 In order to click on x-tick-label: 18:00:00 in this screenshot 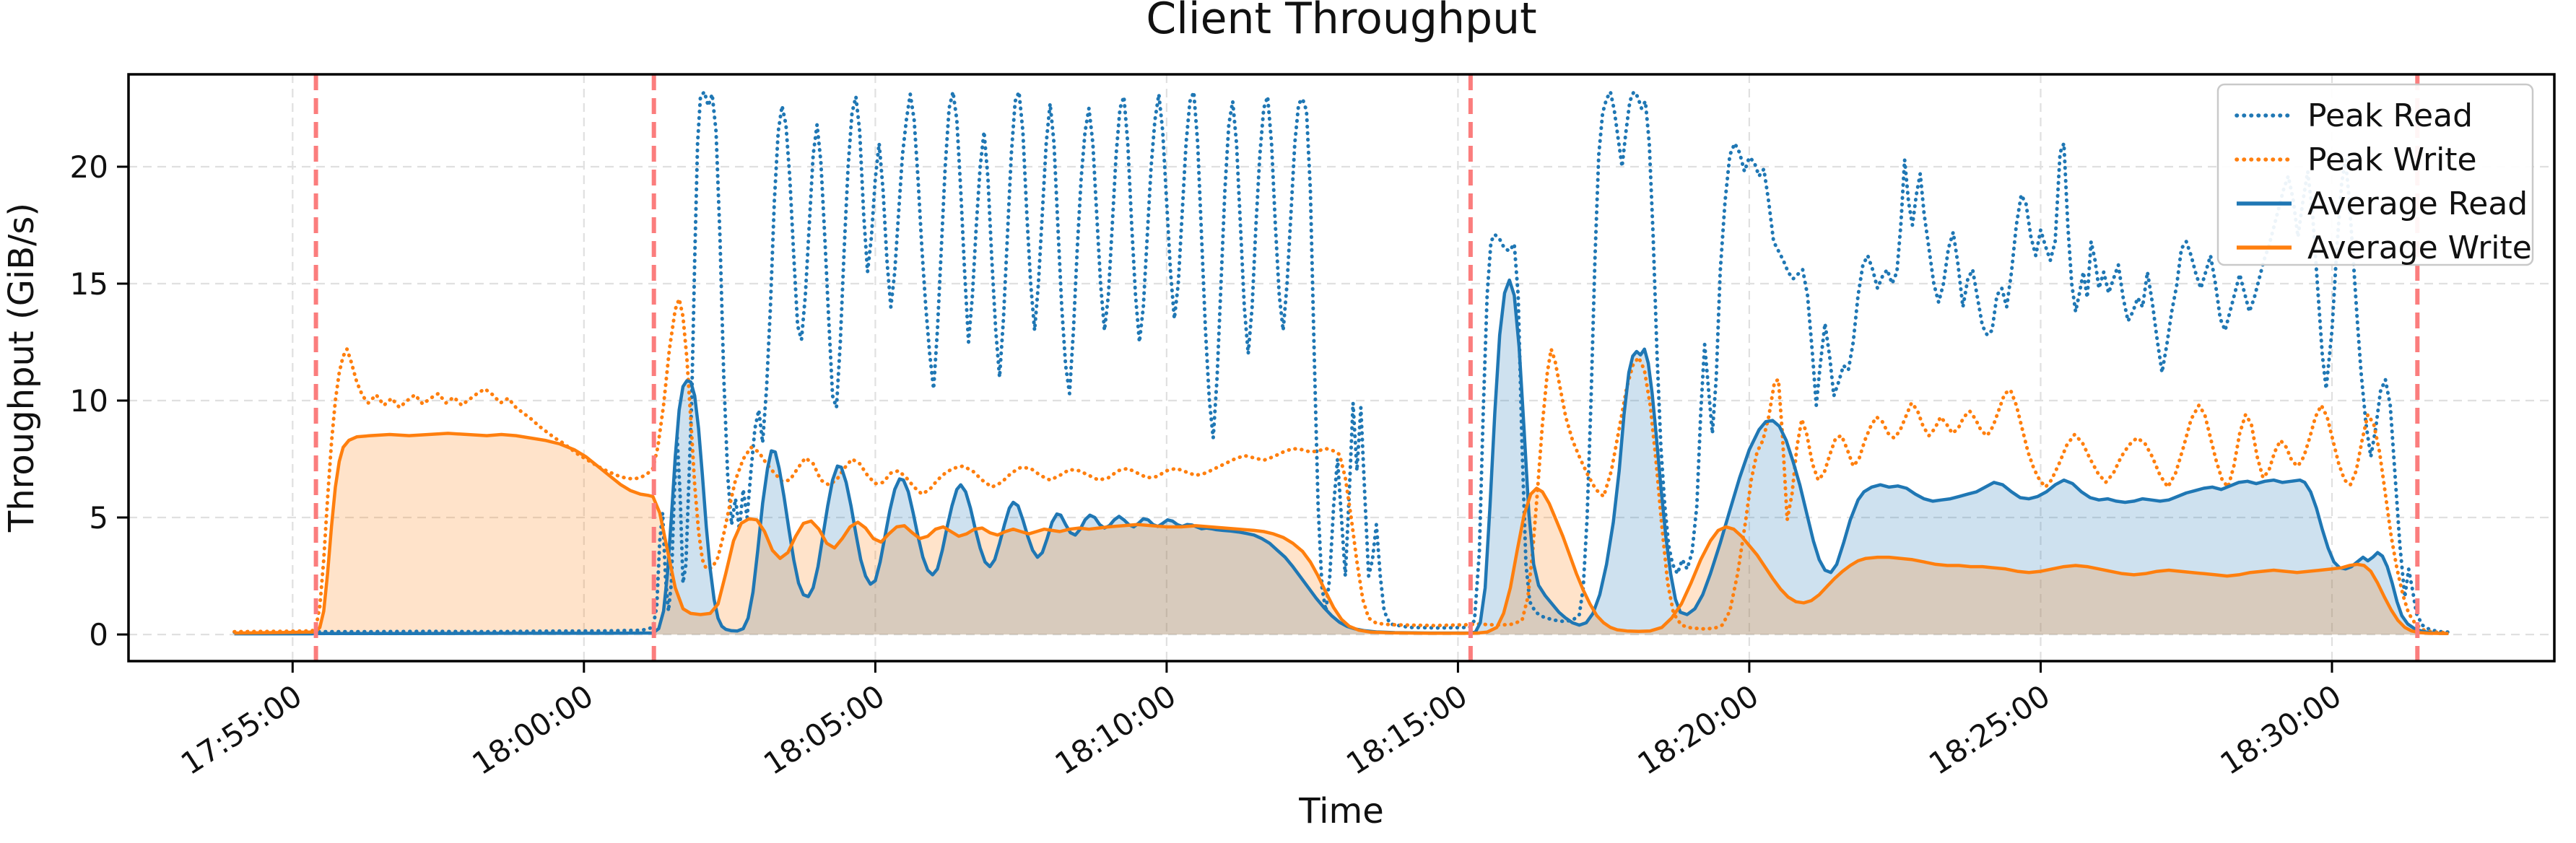, I will do `click(532, 730)`.